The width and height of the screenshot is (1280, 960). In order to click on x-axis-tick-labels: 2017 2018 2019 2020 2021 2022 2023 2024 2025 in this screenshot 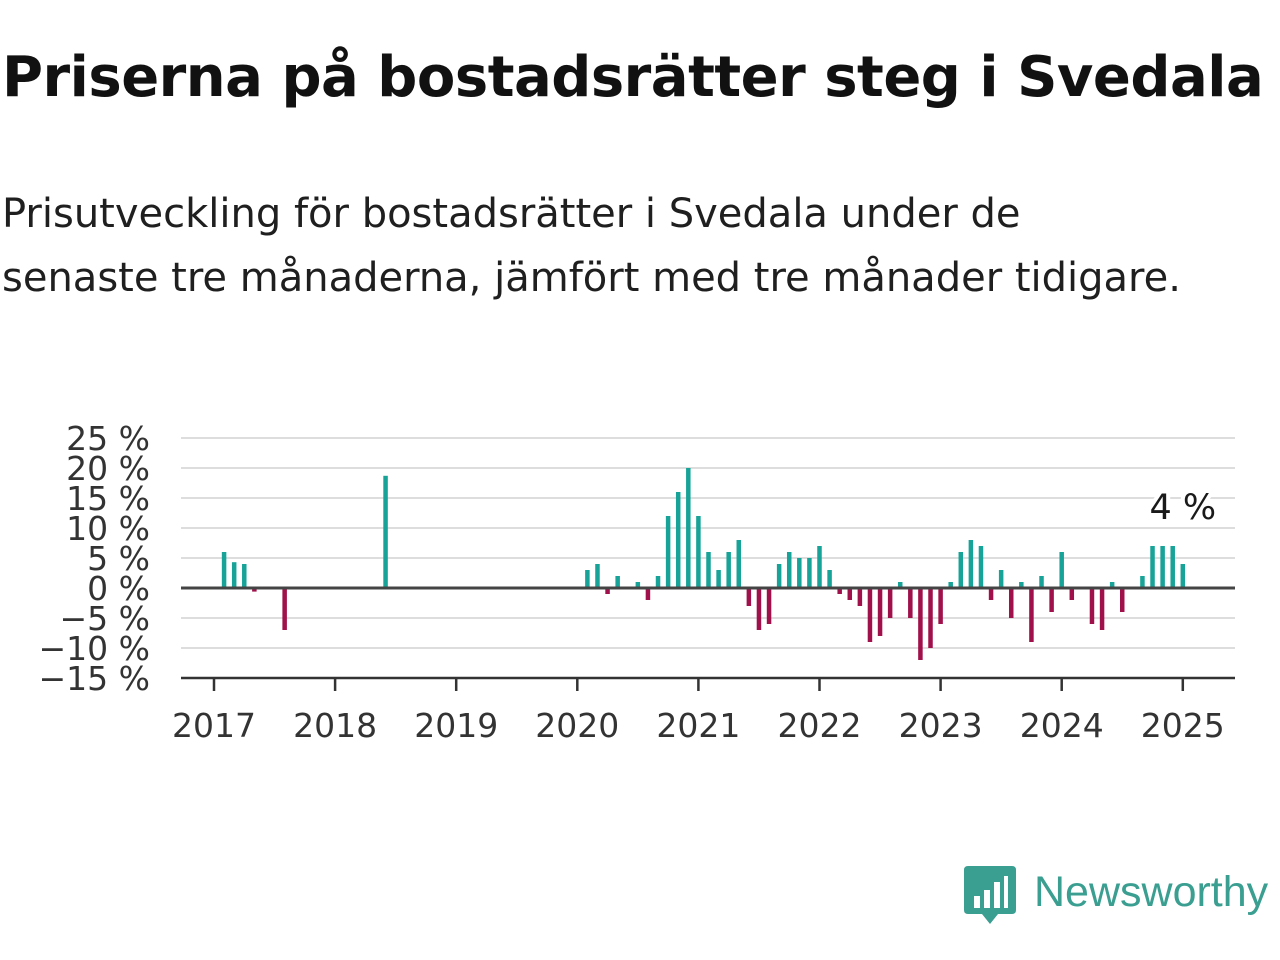, I will do `click(698, 711)`.